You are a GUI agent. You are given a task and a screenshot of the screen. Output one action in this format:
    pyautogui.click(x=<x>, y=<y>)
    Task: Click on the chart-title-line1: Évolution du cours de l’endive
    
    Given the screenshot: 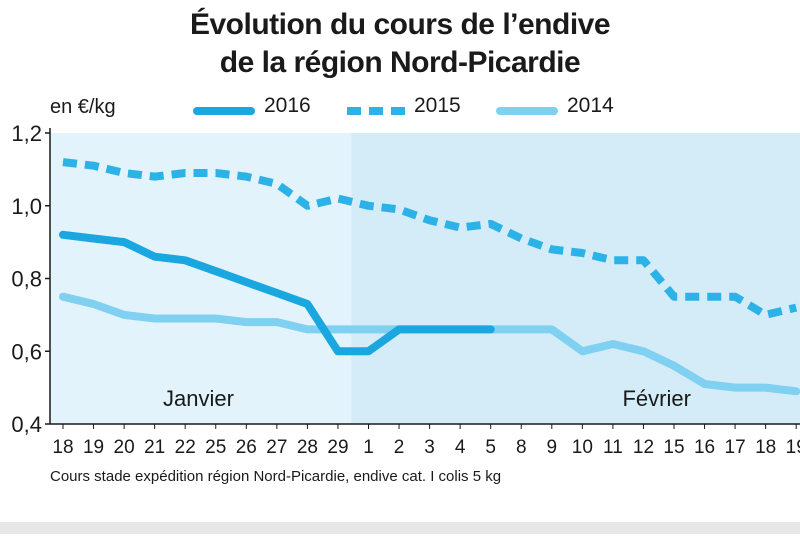 What is the action you would take?
    pyautogui.click(x=400, y=24)
    